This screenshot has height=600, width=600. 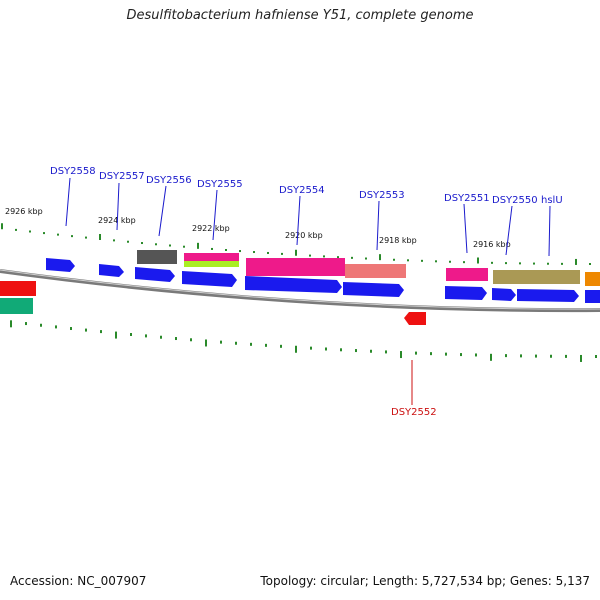 I want to click on scale-label: 2916 kbp, so click(x=492, y=244).